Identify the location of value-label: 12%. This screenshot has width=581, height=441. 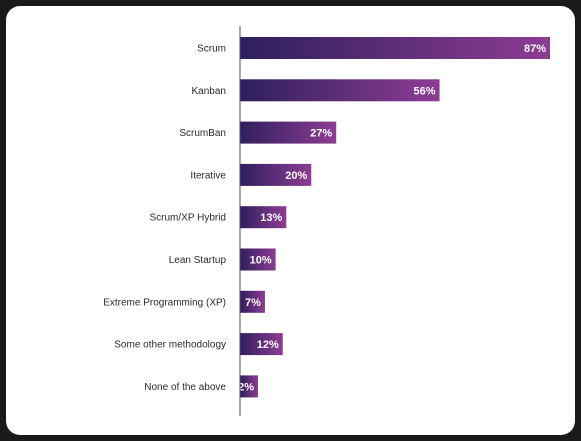
(268, 345).